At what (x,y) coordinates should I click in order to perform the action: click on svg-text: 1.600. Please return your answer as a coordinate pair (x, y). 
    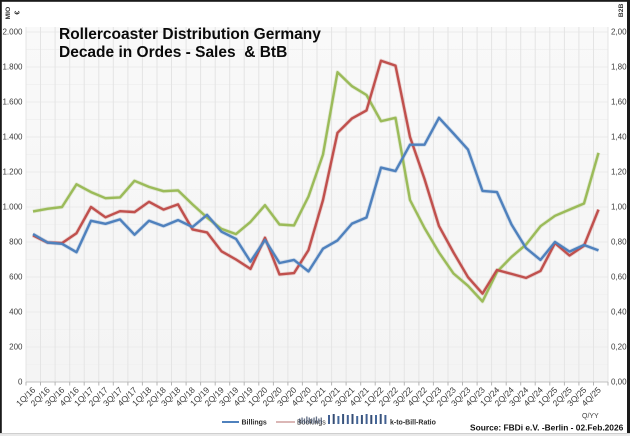
    Looking at the image, I should click on (12, 101).